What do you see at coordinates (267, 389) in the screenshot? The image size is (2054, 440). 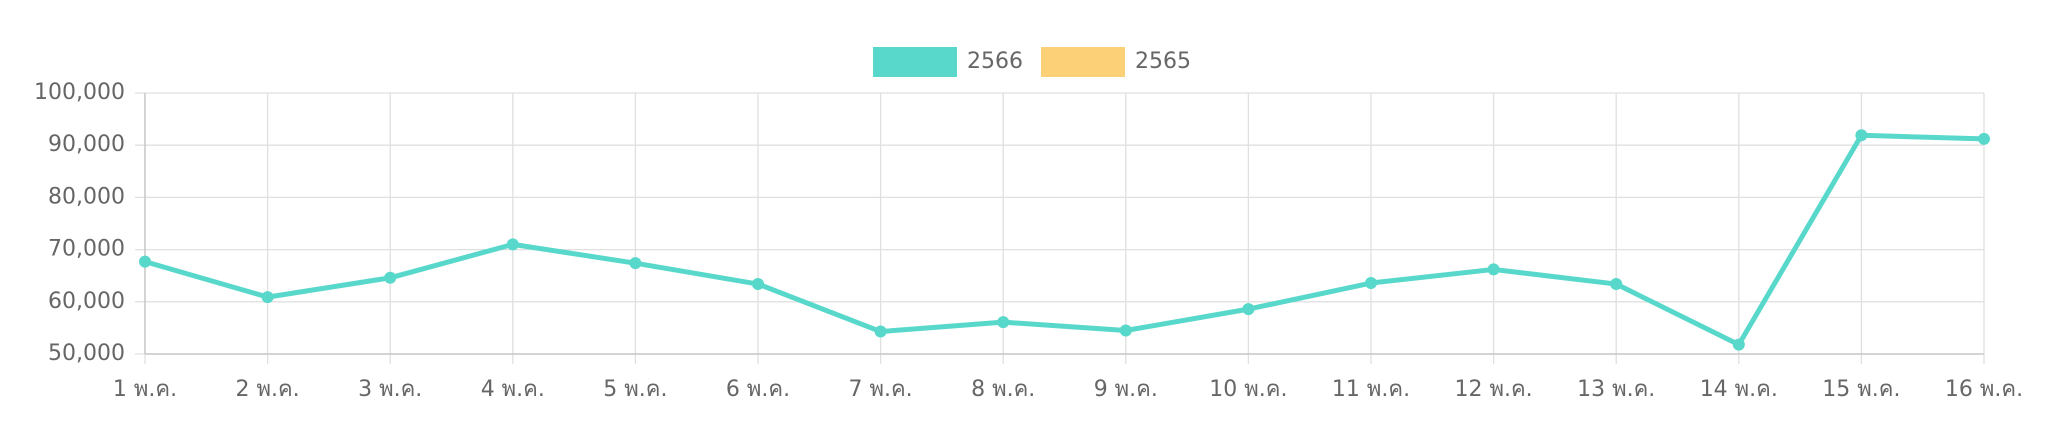 I see `x-tick-label: 2 พ.ค.` at bounding box center [267, 389].